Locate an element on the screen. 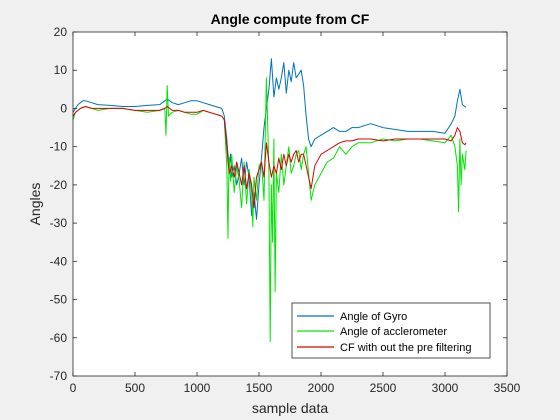 Image resolution: width=560 pixels, height=420 pixels. x-tick-label: 1500 is located at coordinates (259, 388).